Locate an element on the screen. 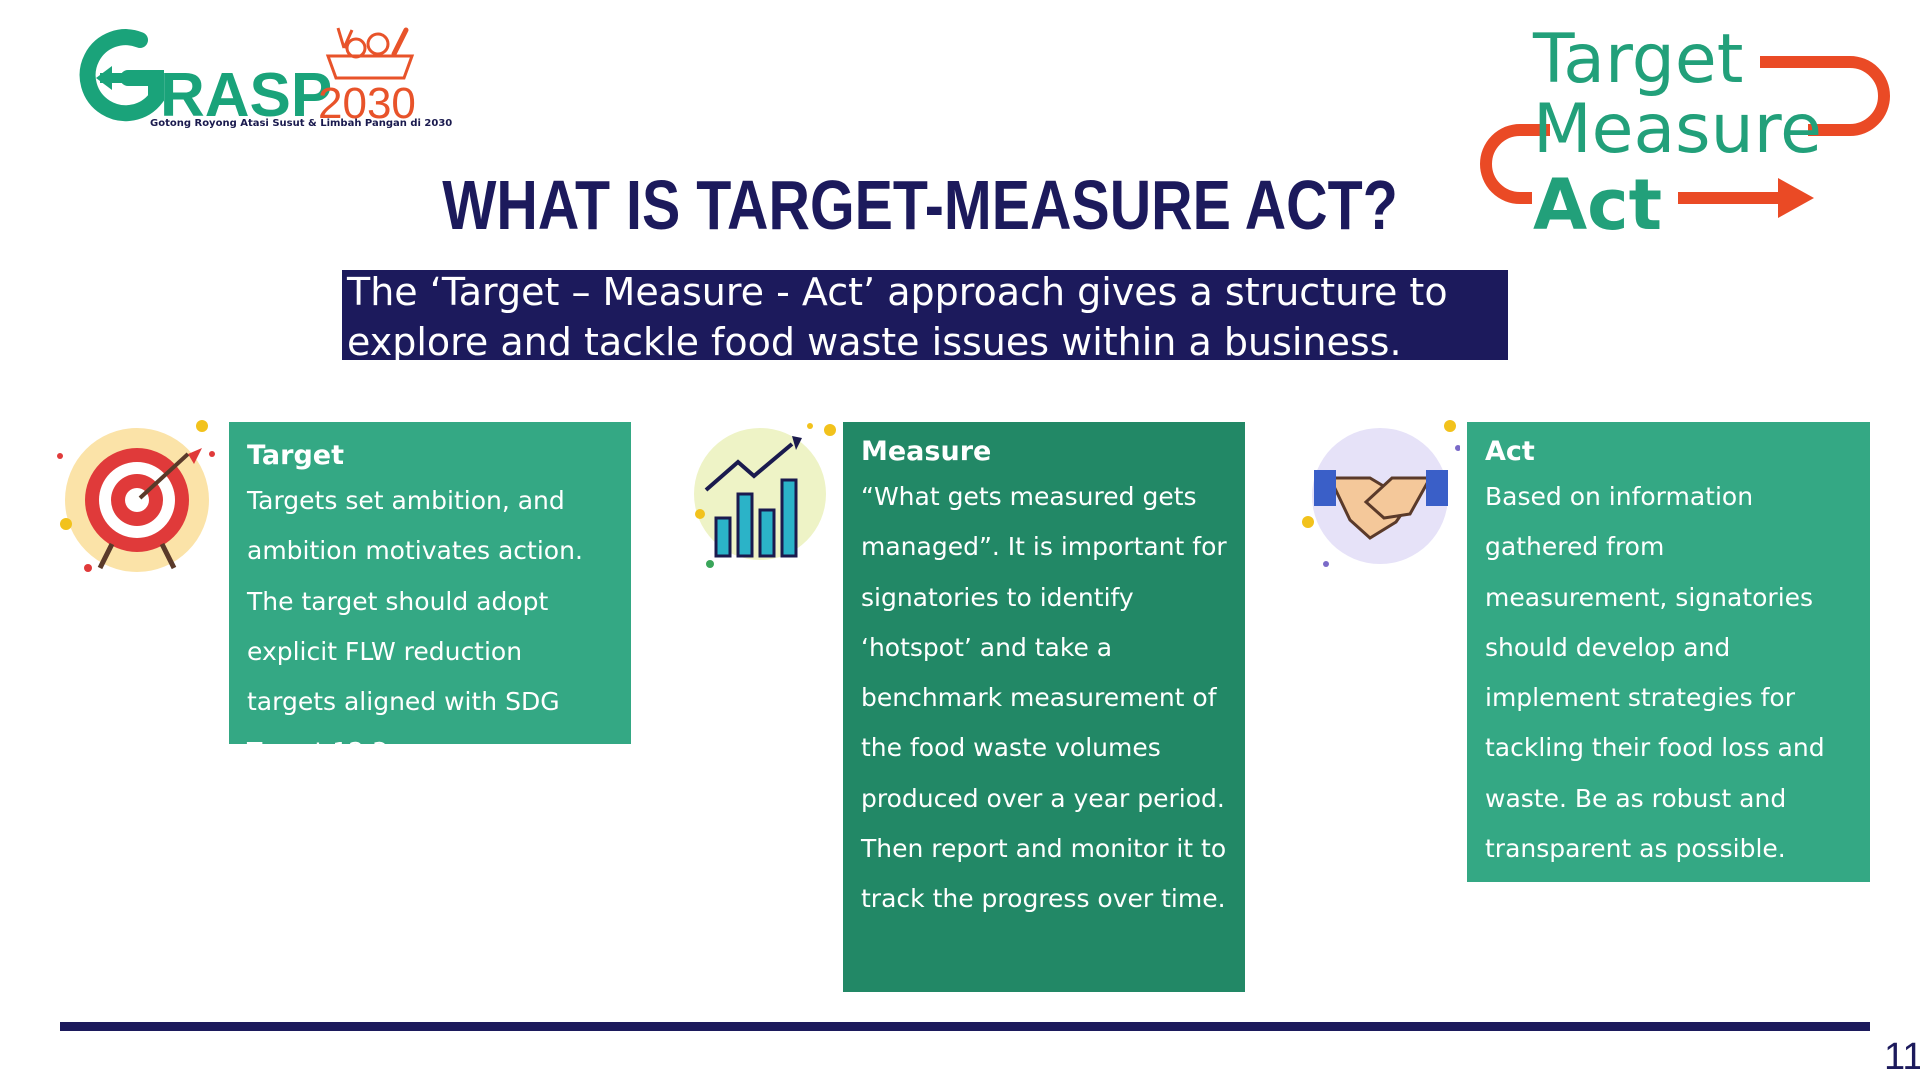  bar-chart-growth-icon is located at coordinates (765, 495).